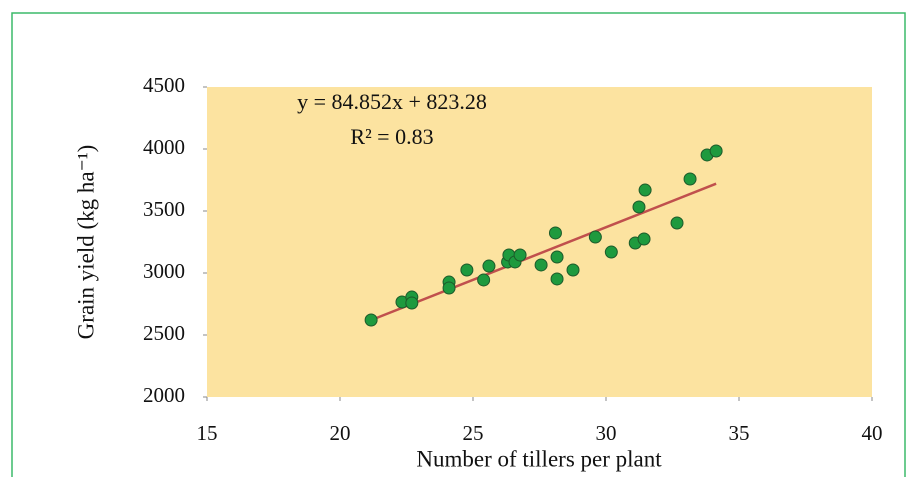 The height and width of the screenshot is (477, 910). Describe the element at coordinates (164, 85) in the screenshot. I see `y-tick-label: 4500` at that location.